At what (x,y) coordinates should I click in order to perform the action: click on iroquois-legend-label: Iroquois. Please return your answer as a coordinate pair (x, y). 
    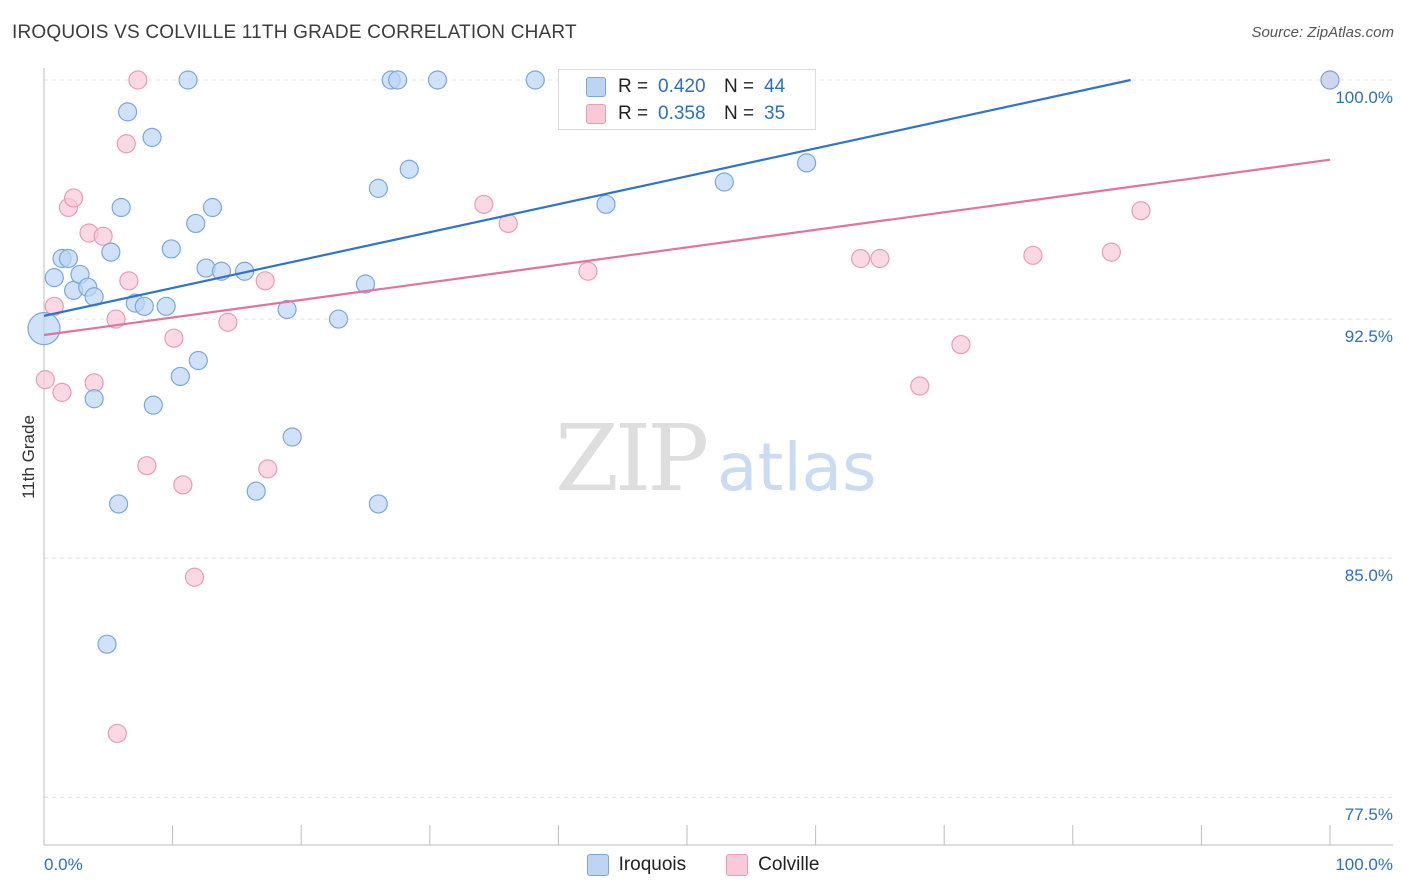
    Looking at the image, I should click on (652, 864).